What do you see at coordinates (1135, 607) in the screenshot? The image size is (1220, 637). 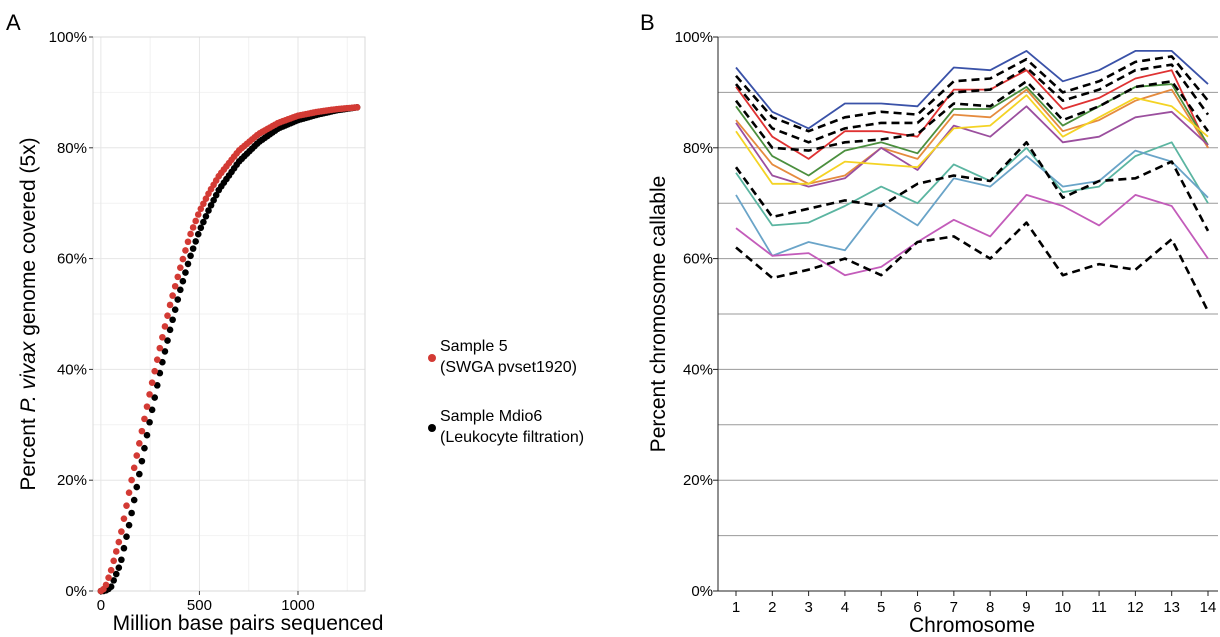 I see `panel-b-x-tick-label: 12` at bounding box center [1135, 607].